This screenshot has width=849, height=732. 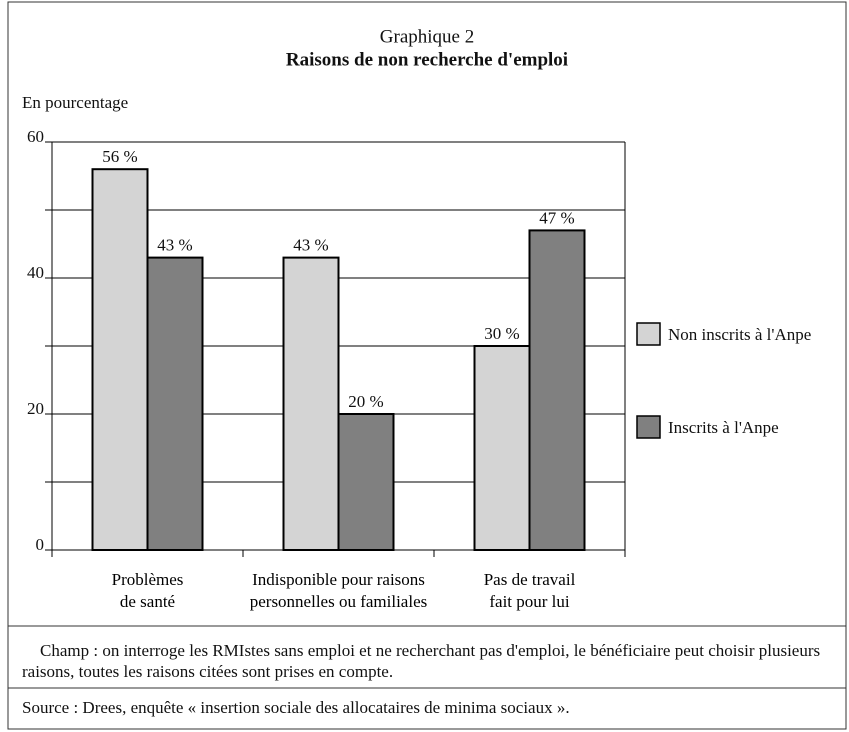 I want to click on y-tick-label: 40, so click(x=35, y=272).